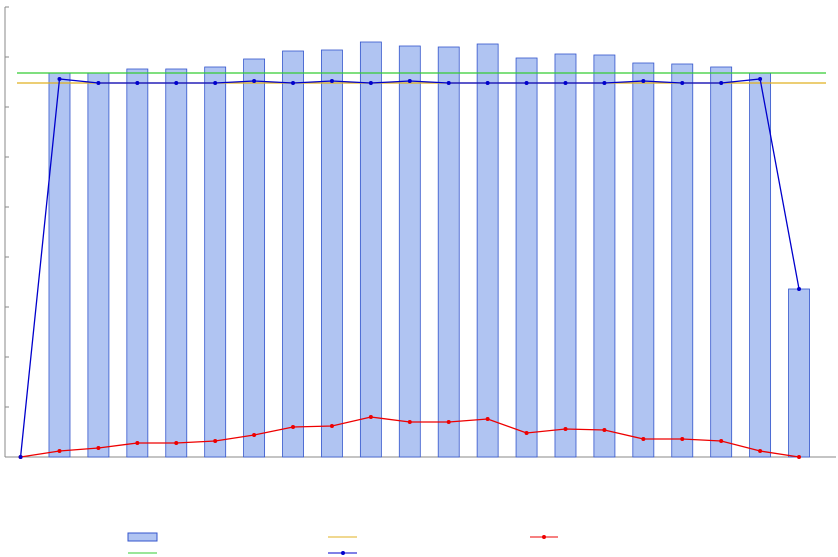  What do you see at coordinates (342, 543) in the screenshot?
I see `legend` at bounding box center [342, 543].